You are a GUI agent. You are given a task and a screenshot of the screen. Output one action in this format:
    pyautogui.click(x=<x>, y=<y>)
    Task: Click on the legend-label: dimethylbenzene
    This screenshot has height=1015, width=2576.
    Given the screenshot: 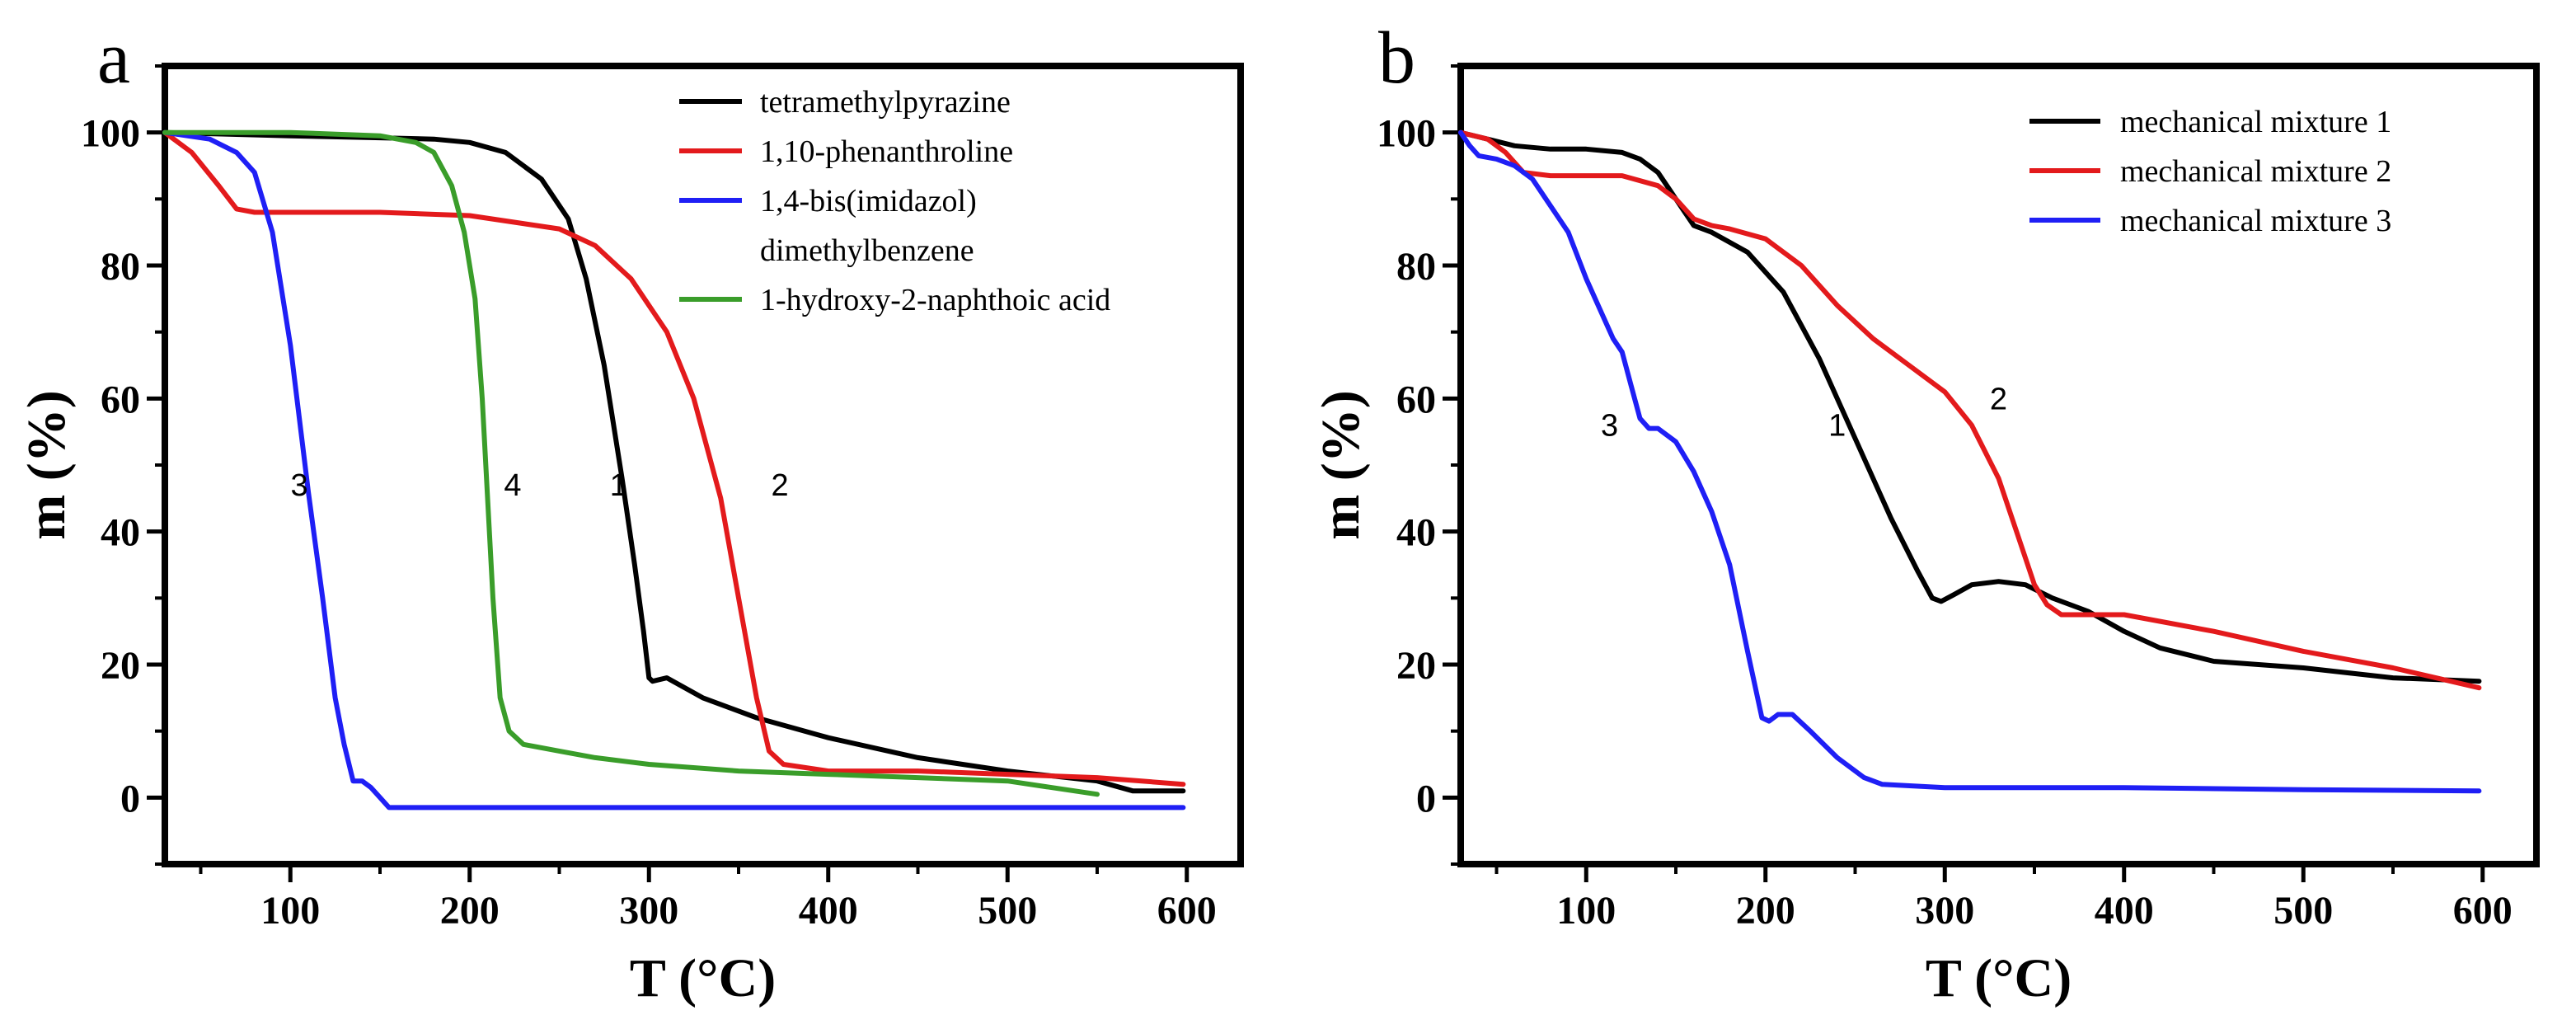 What is the action you would take?
    pyautogui.click(x=867, y=251)
    